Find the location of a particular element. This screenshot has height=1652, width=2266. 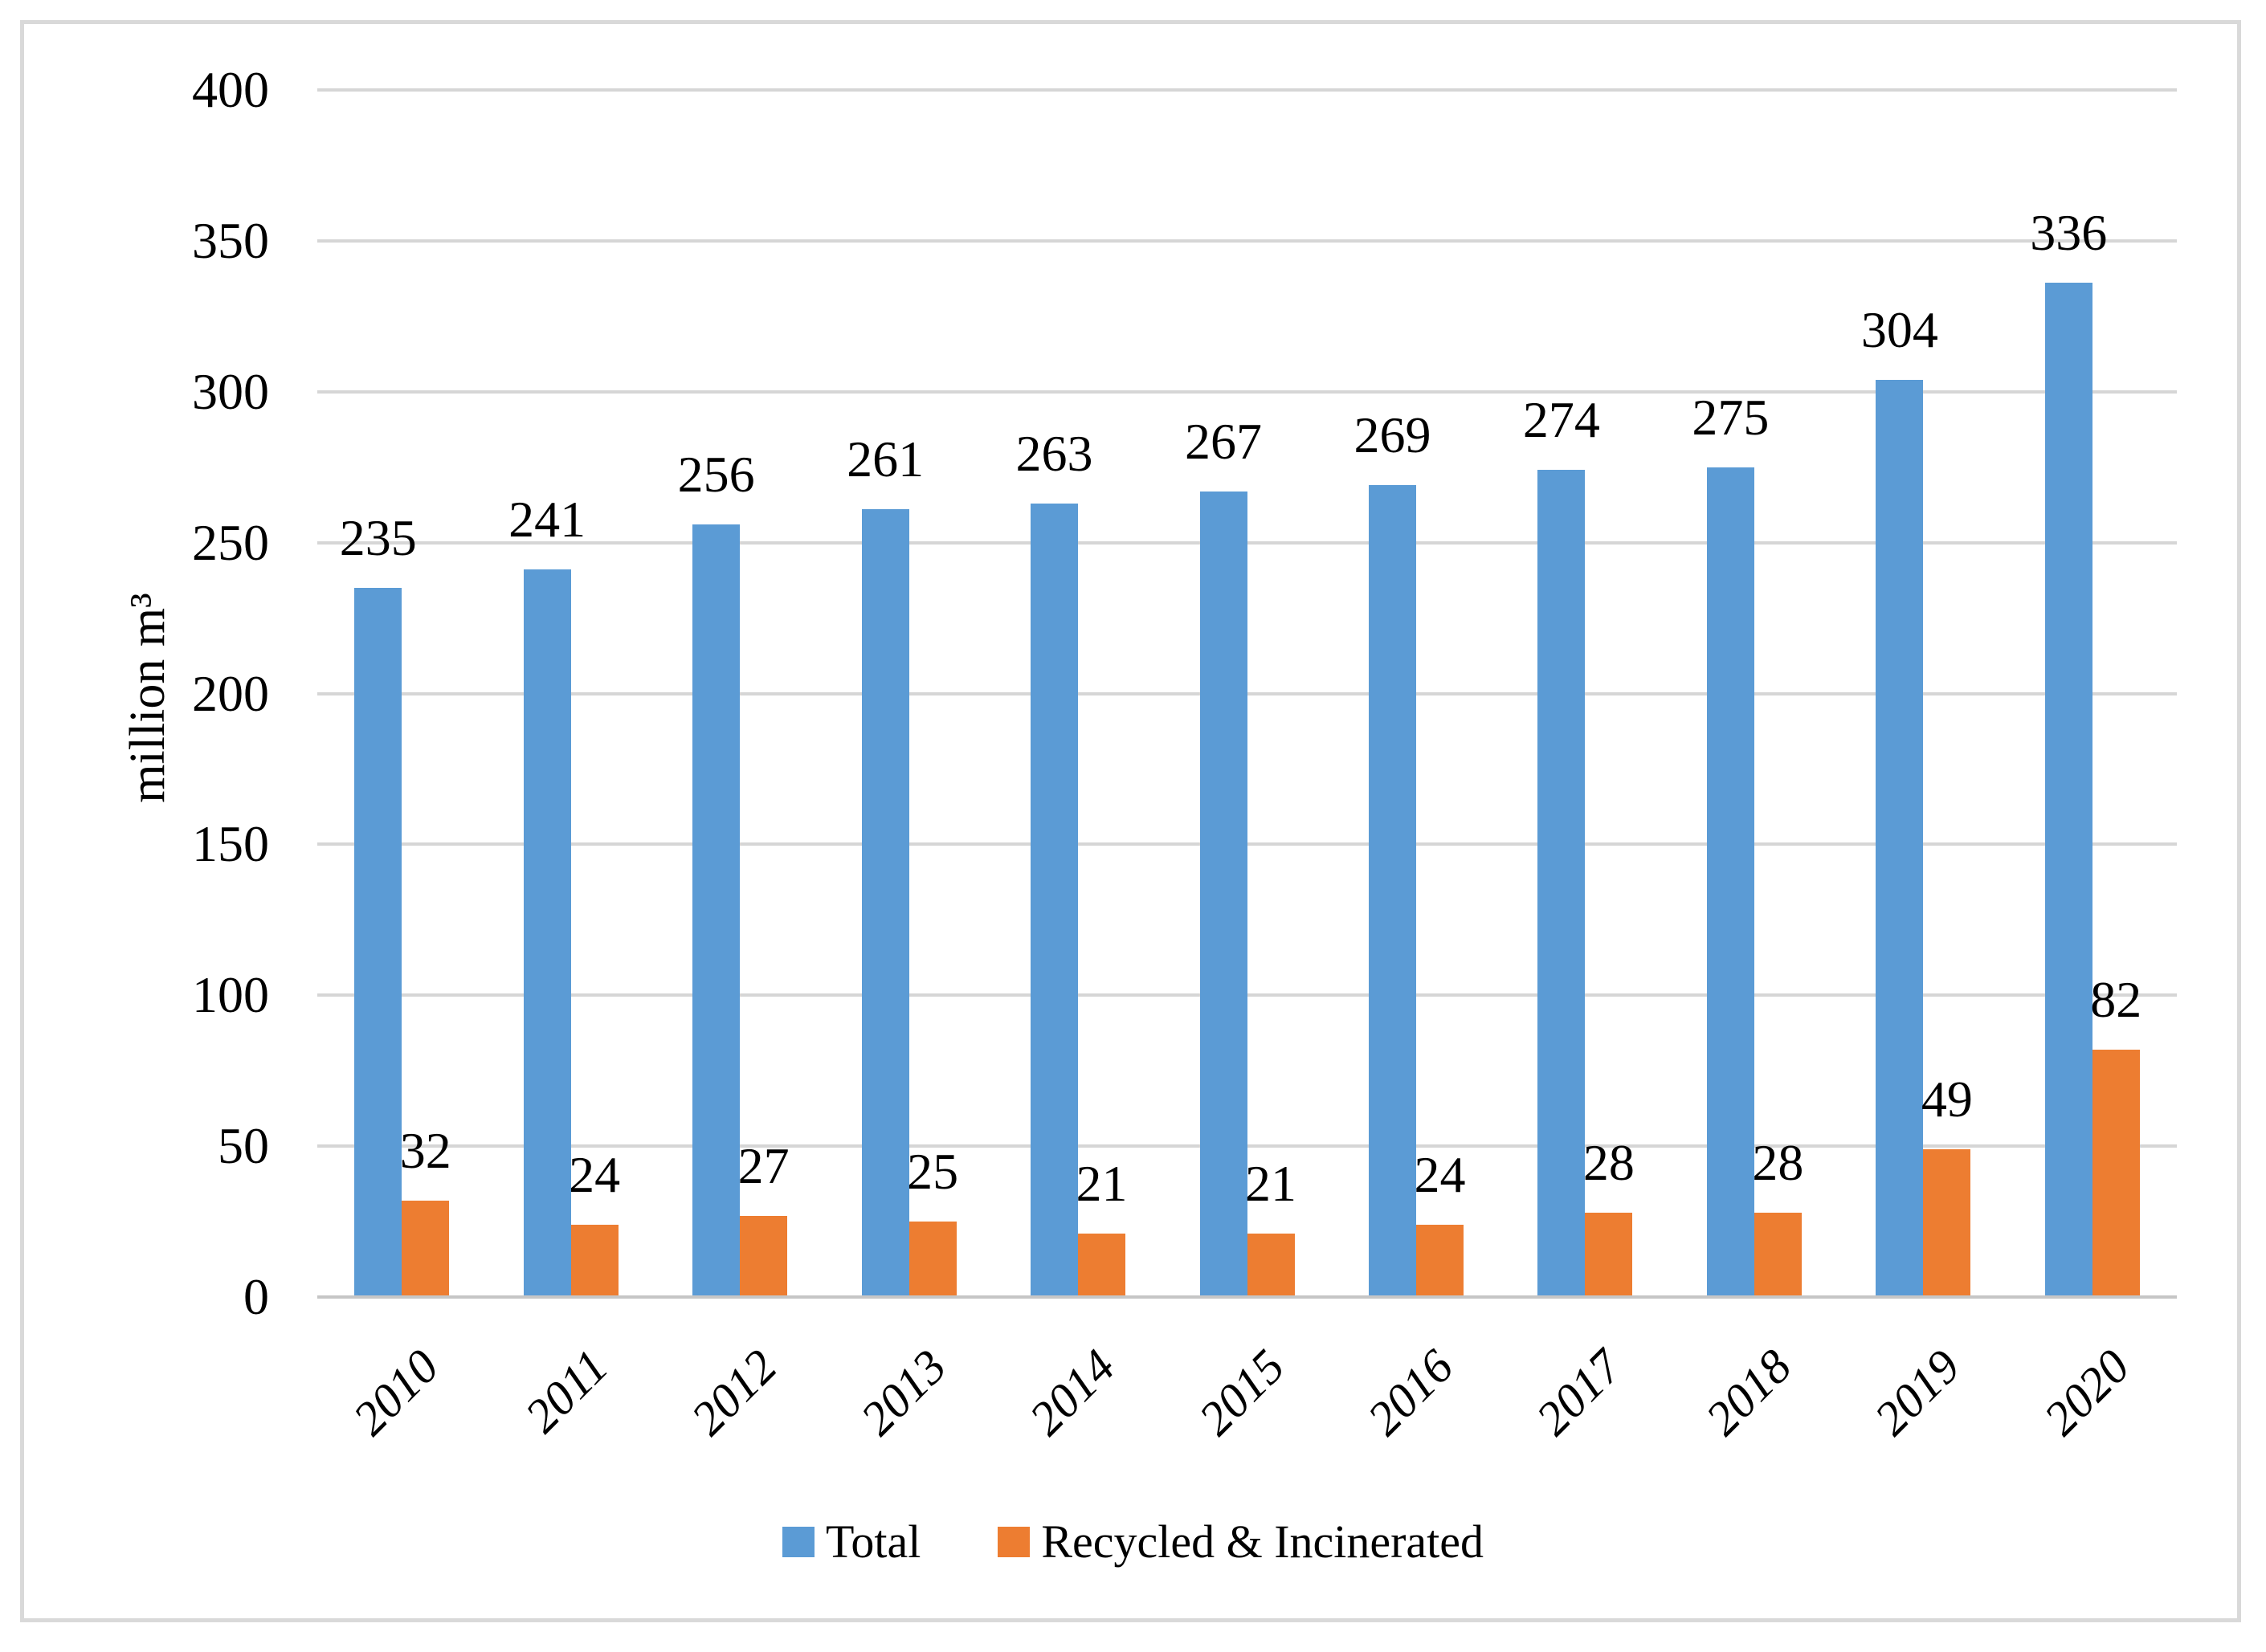

bar-total-2019 is located at coordinates (1900, 838).